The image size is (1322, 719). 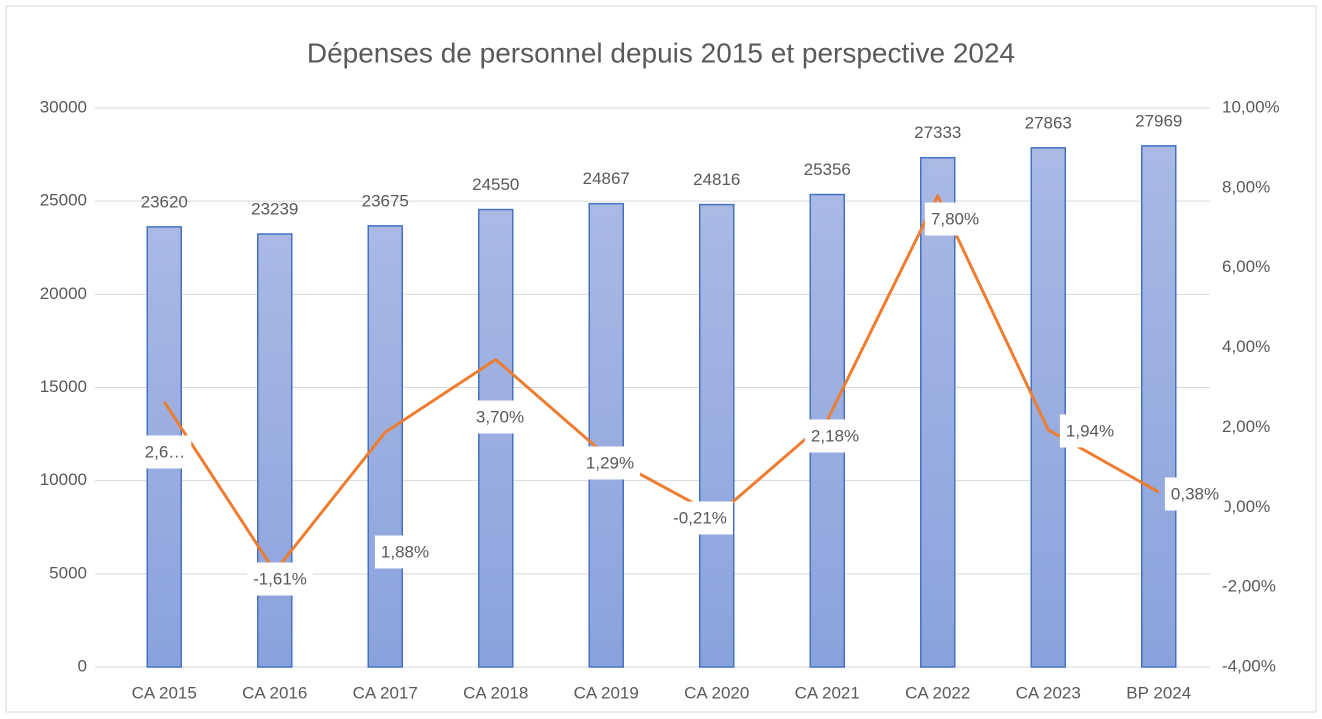 I want to click on x-tick-label: CA 2015, so click(x=164, y=692).